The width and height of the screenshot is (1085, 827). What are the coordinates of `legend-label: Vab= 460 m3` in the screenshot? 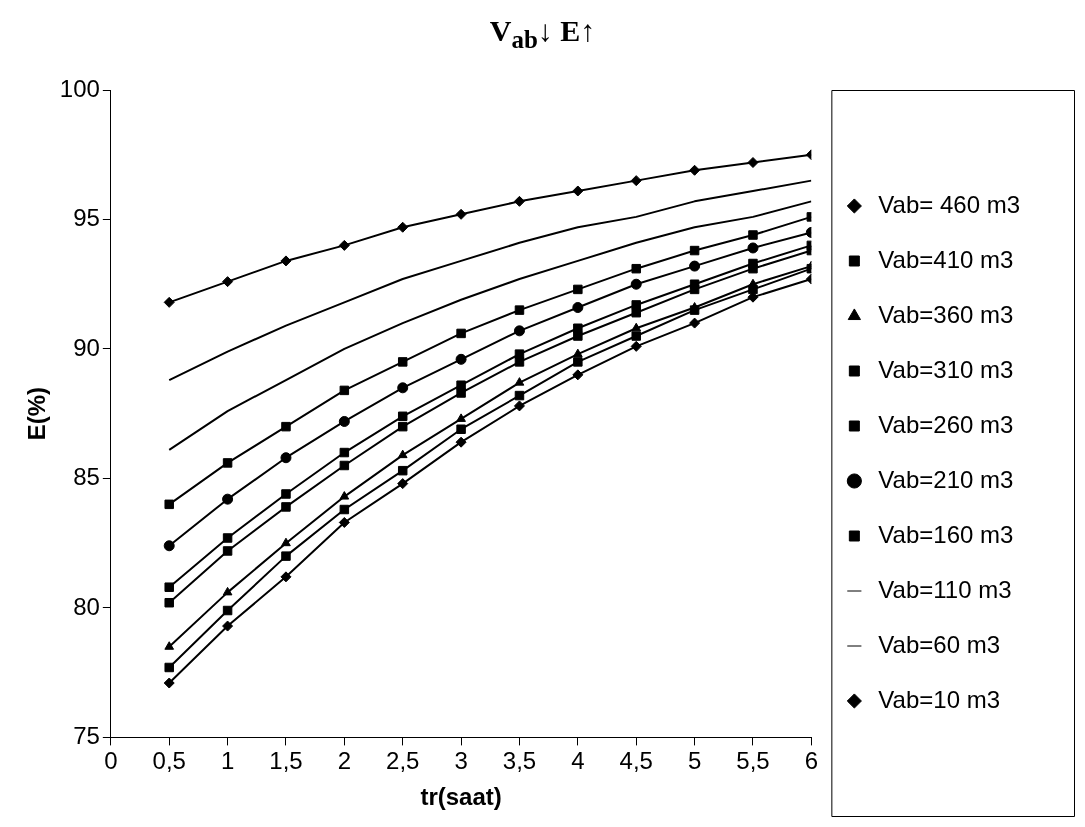 It's located at (949, 204).